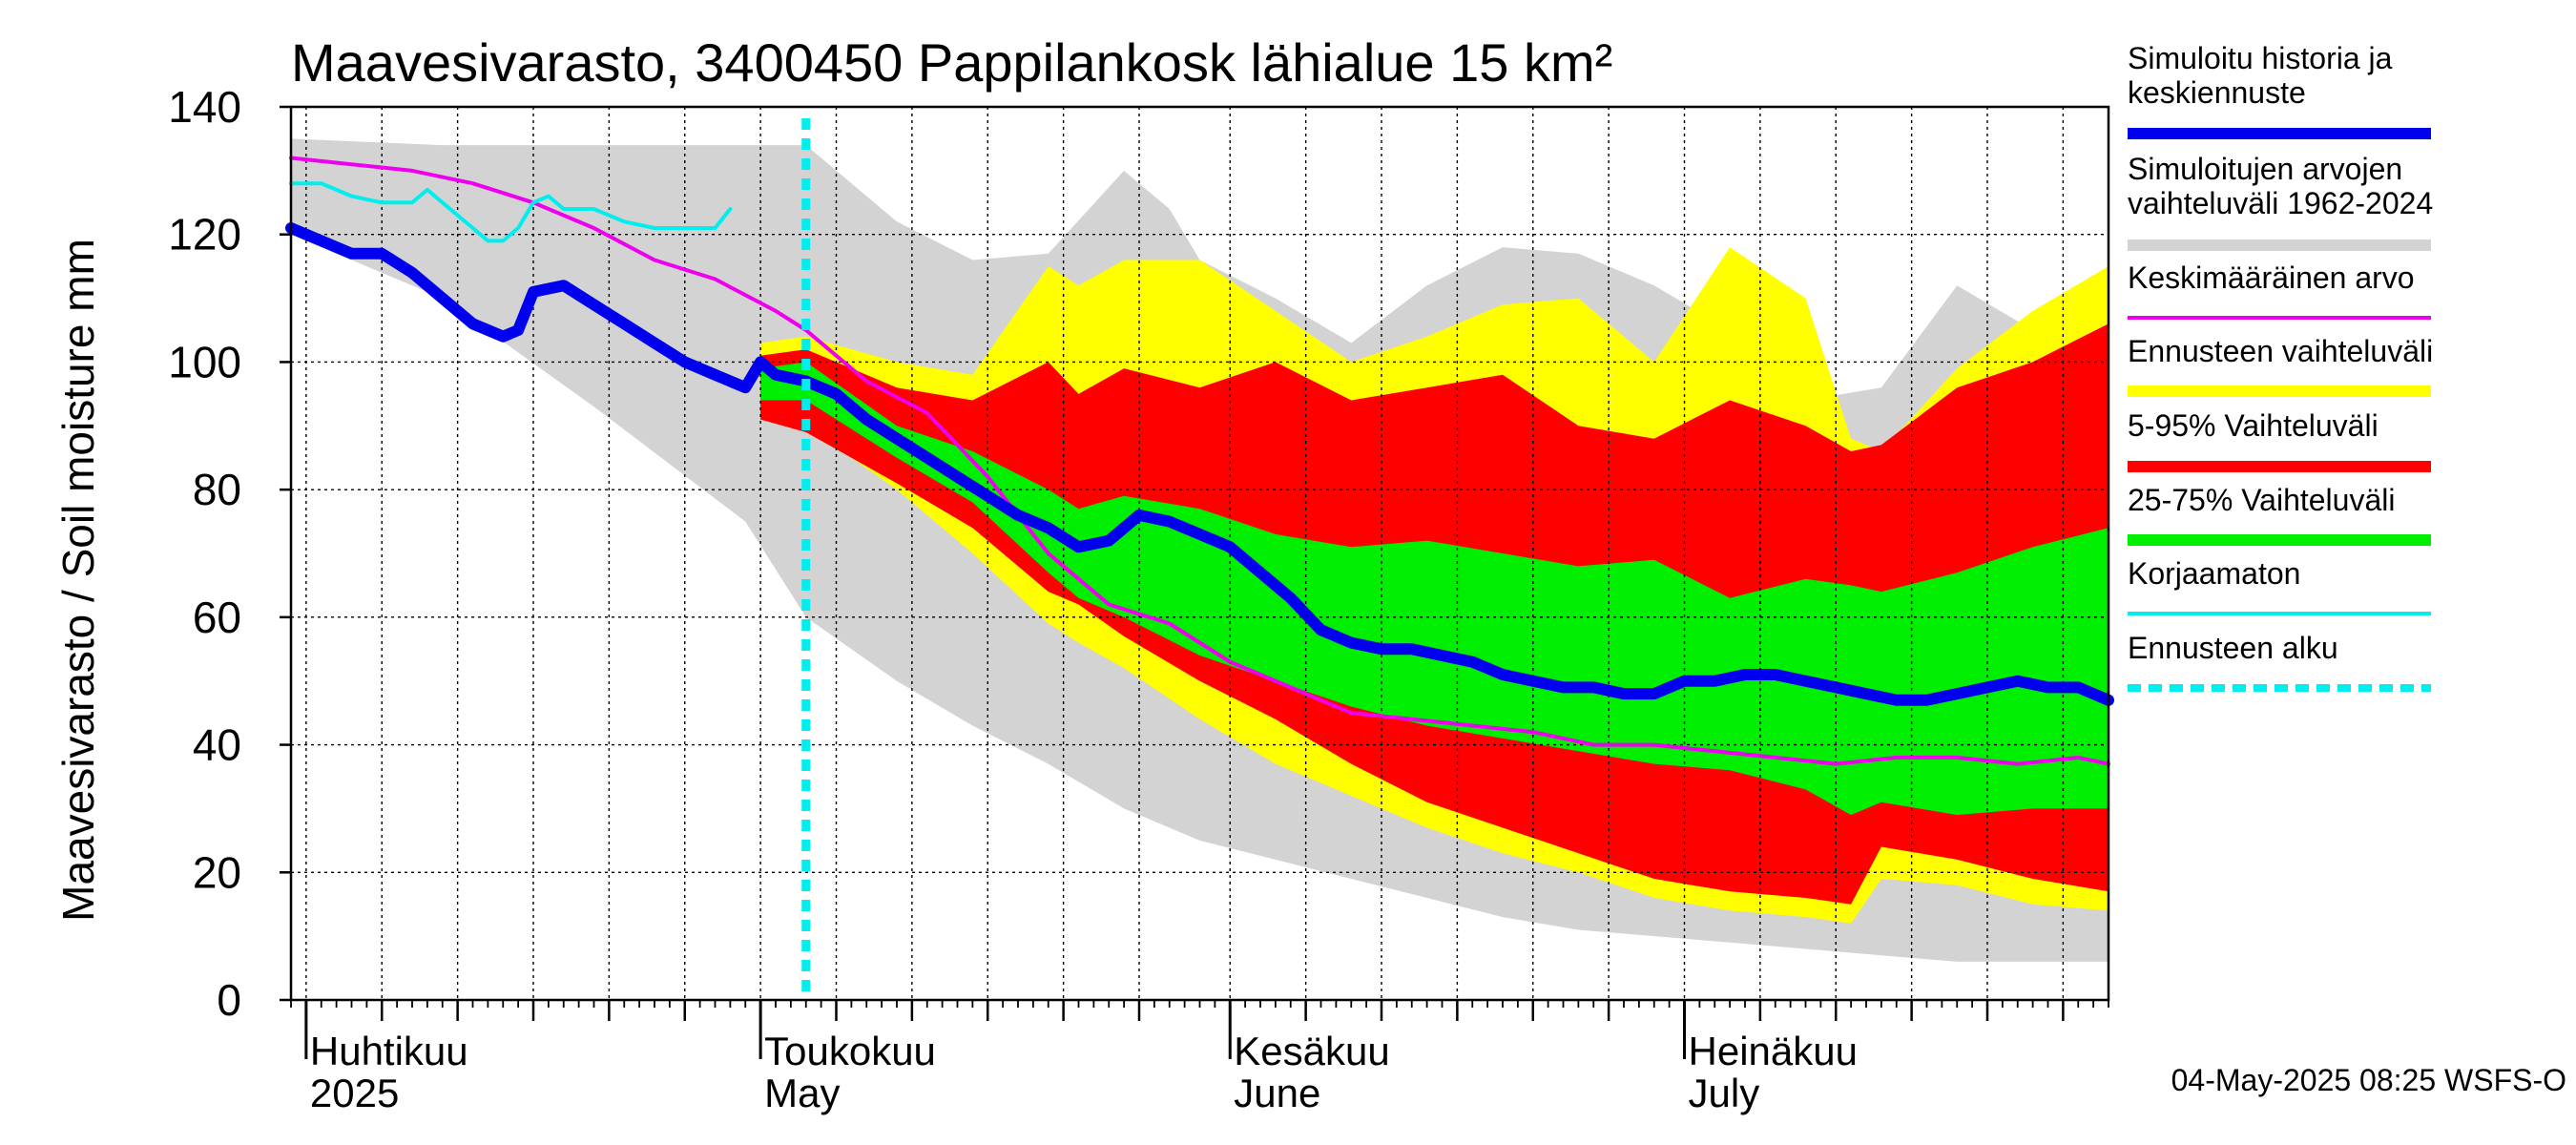 The width and height of the screenshot is (2576, 1145). What do you see at coordinates (217, 490) in the screenshot?
I see `y-tick-label: 80` at bounding box center [217, 490].